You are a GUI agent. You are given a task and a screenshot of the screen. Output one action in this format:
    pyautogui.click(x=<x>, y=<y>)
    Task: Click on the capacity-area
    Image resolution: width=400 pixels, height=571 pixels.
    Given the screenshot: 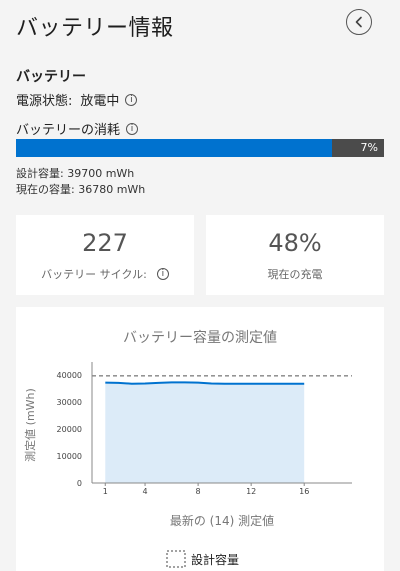 What is the action you would take?
    pyautogui.click(x=205, y=432)
    